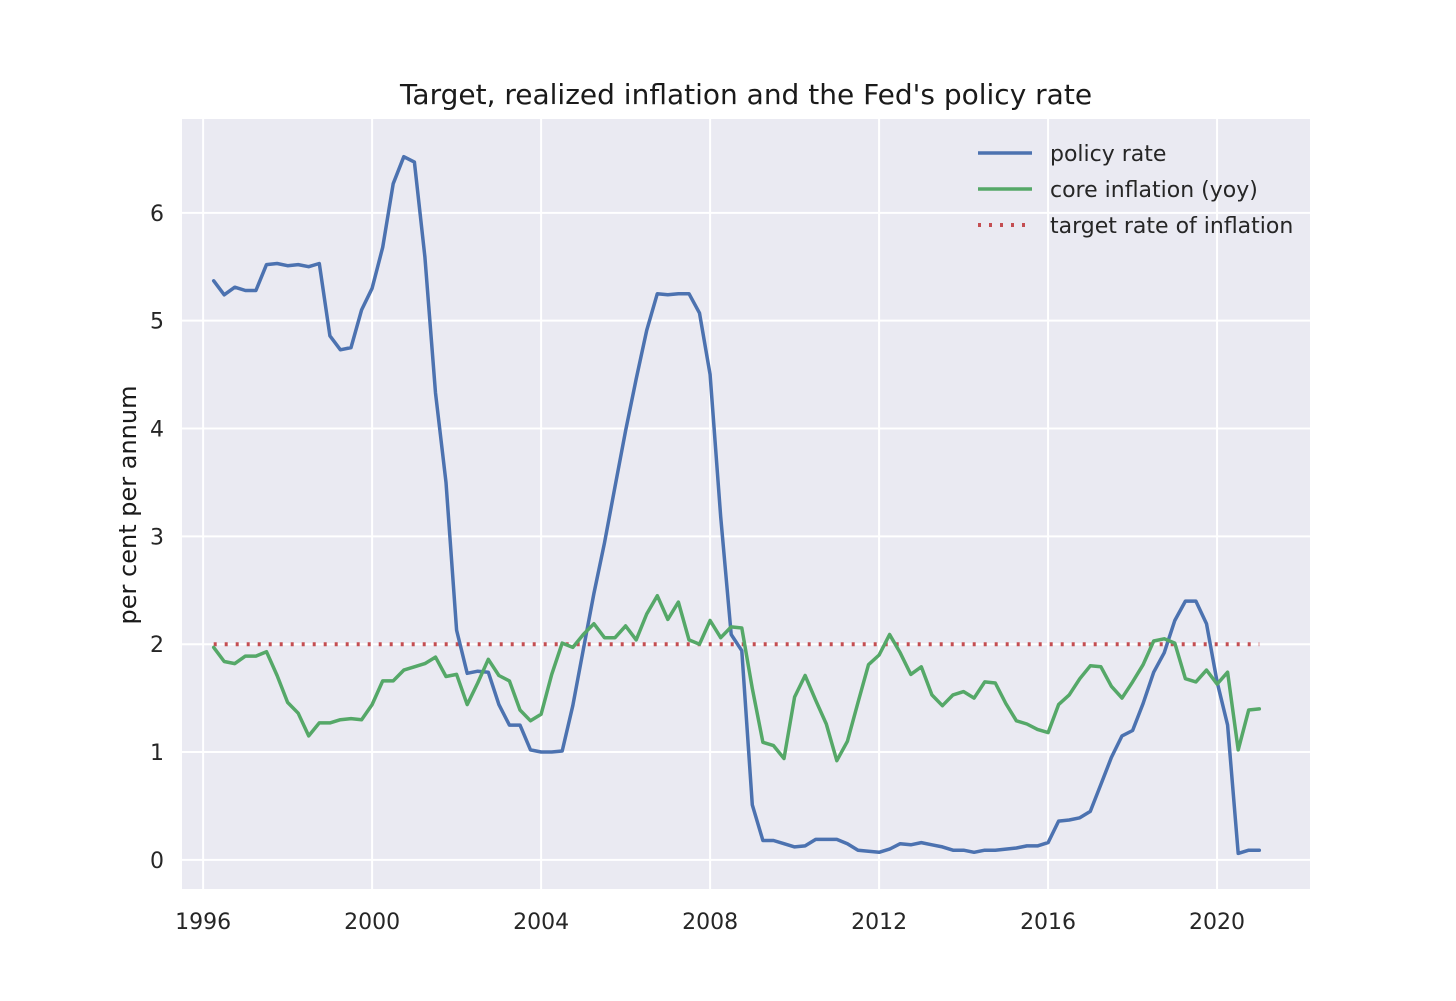 The width and height of the screenshot is (1456, 1001). I want to click on legend-label: core inflation (yoy), so click(1154, 190).